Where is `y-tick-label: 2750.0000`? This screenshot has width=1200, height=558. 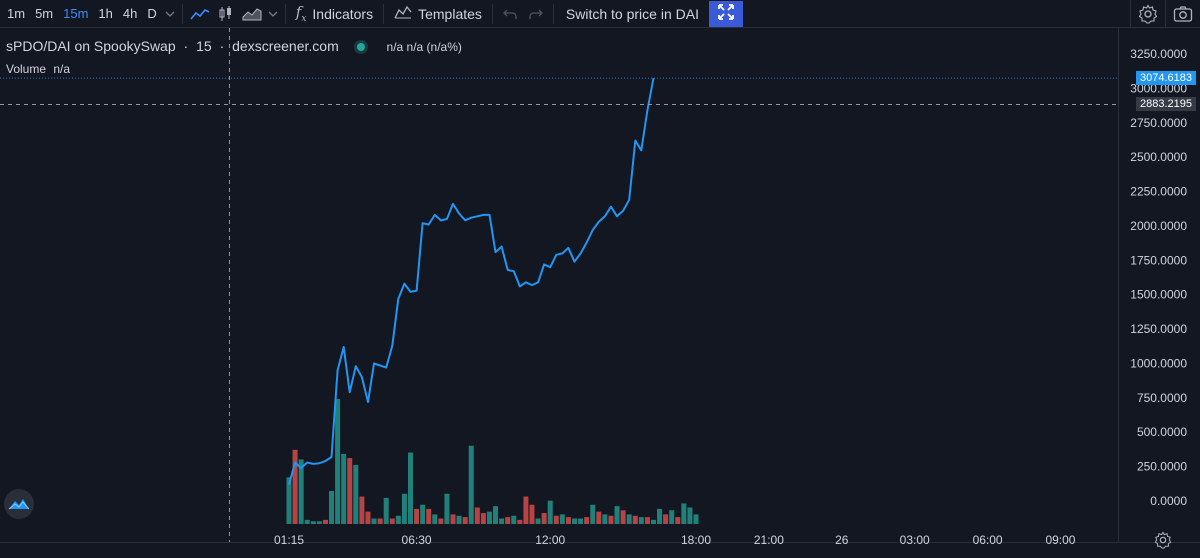
y-tick-label: 2750.0000 is located at coordinates (1158, 123).